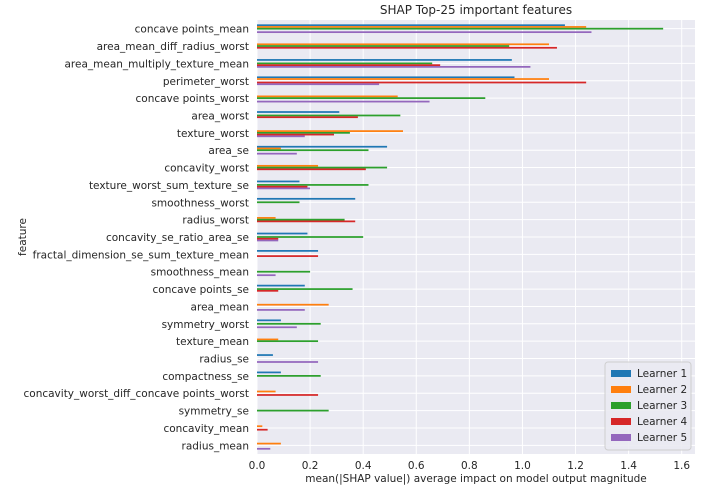 This screenshot has height=504, width=720. What do you see at coordinates (220, 116) in the screenshot?
I see `y-tick-label: area_worst` at bounding box center [220, 116].